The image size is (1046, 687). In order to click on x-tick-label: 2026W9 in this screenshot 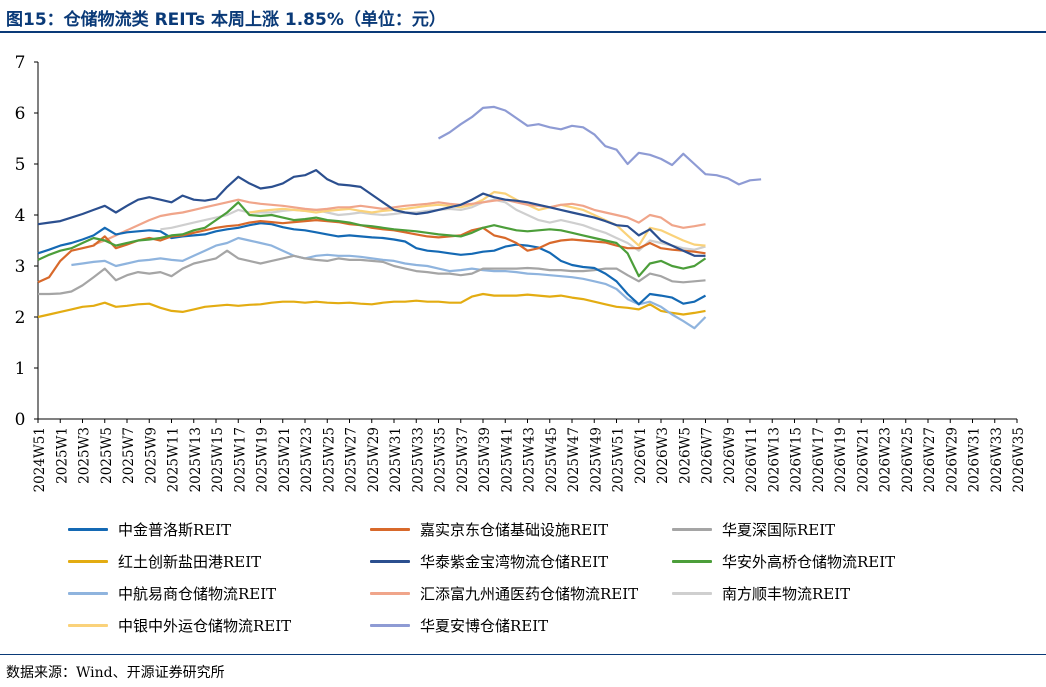, I will do `click(730, 455)`.